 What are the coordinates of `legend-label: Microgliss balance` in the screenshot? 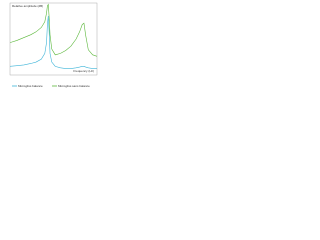 It's located at (30, 86).